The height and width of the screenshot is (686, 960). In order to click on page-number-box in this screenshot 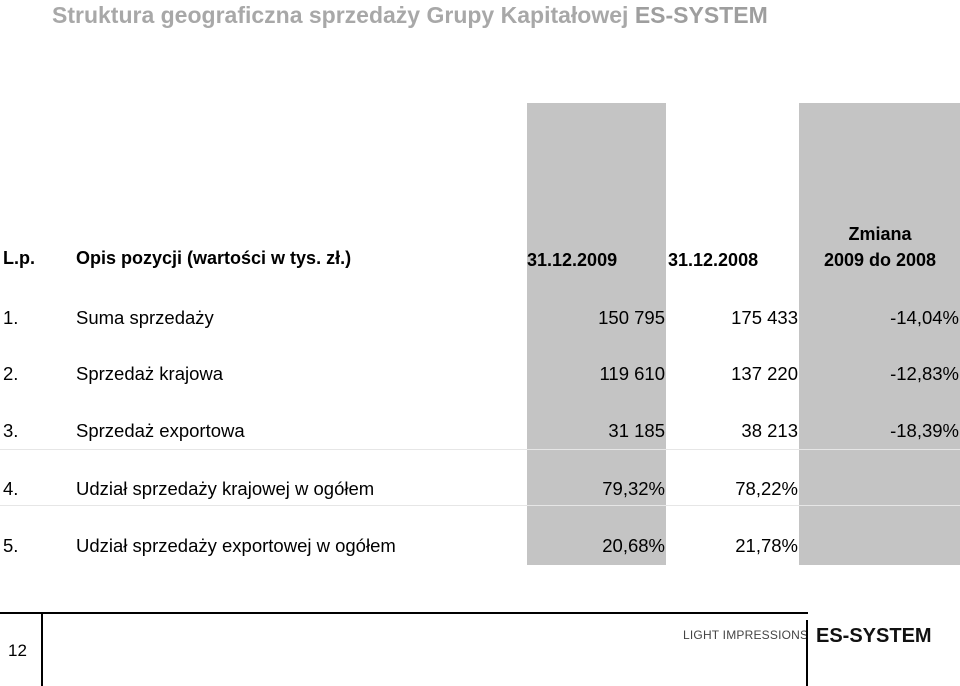, I will do `click(21, 649)`.